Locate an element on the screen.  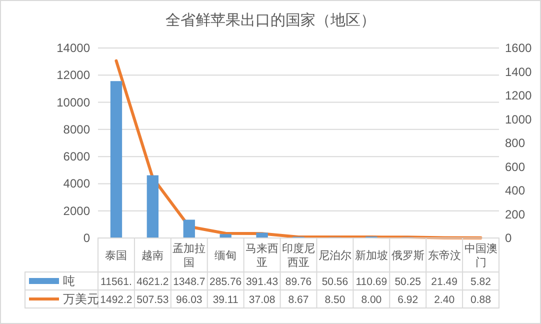
data-label: 110.69 is located at coordinates (372, 282).